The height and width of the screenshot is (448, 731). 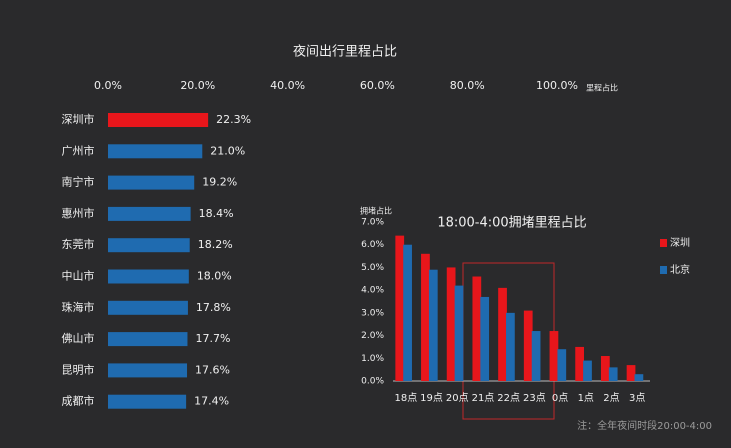 I want to click on x-tick-label: 19点, so click(x=431, y=398).